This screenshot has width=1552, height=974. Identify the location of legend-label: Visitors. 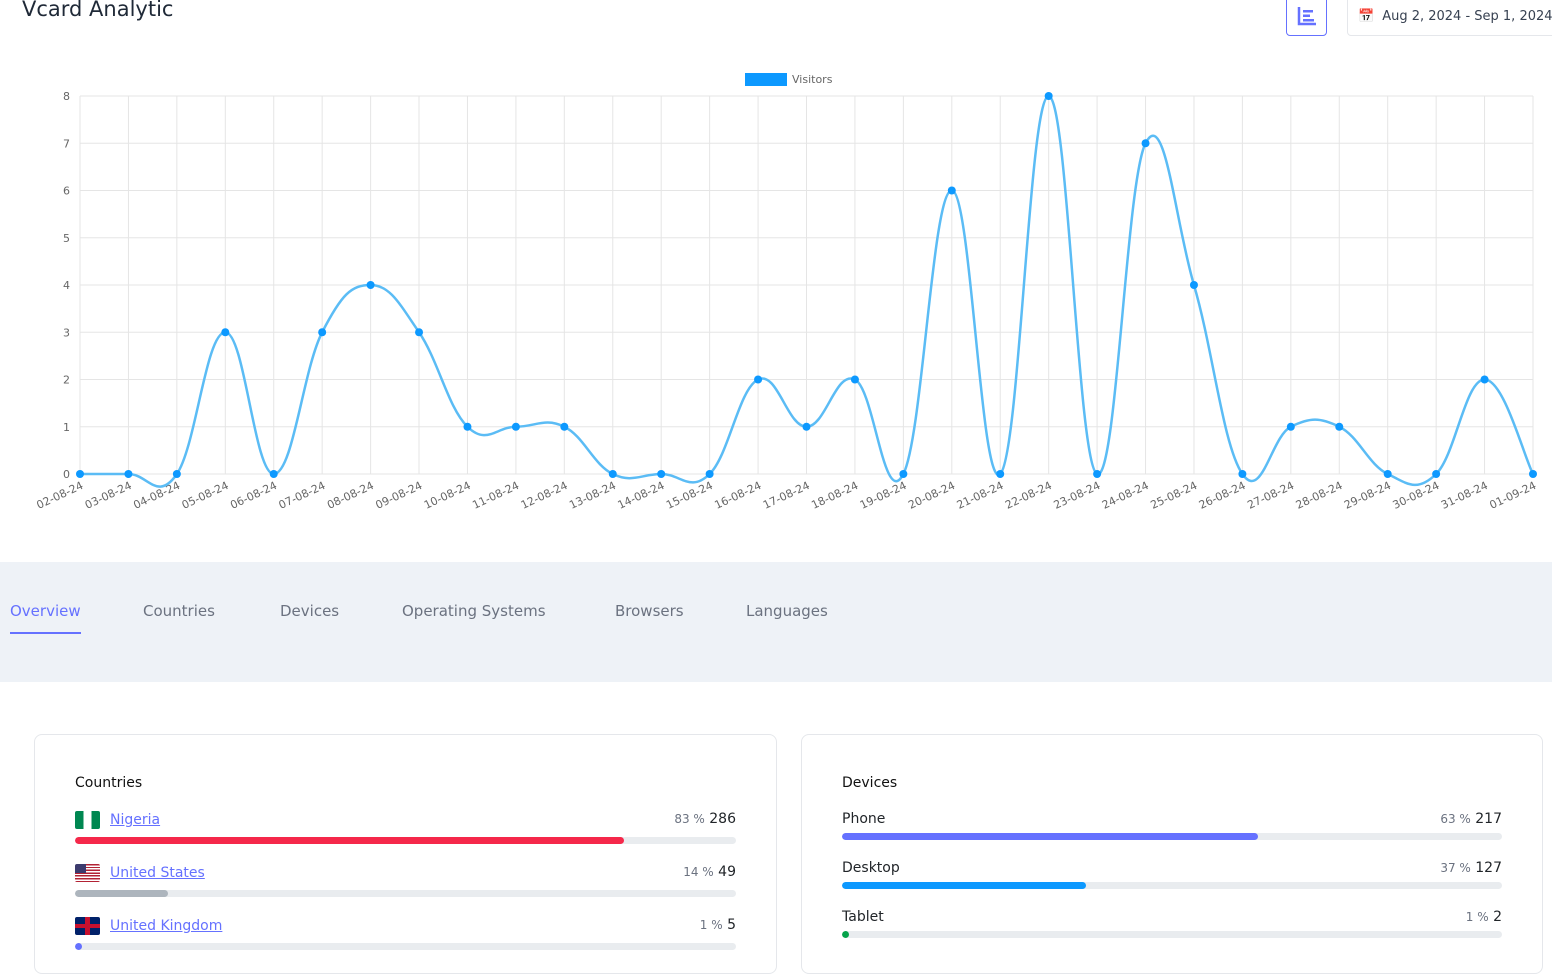
(812, 79).